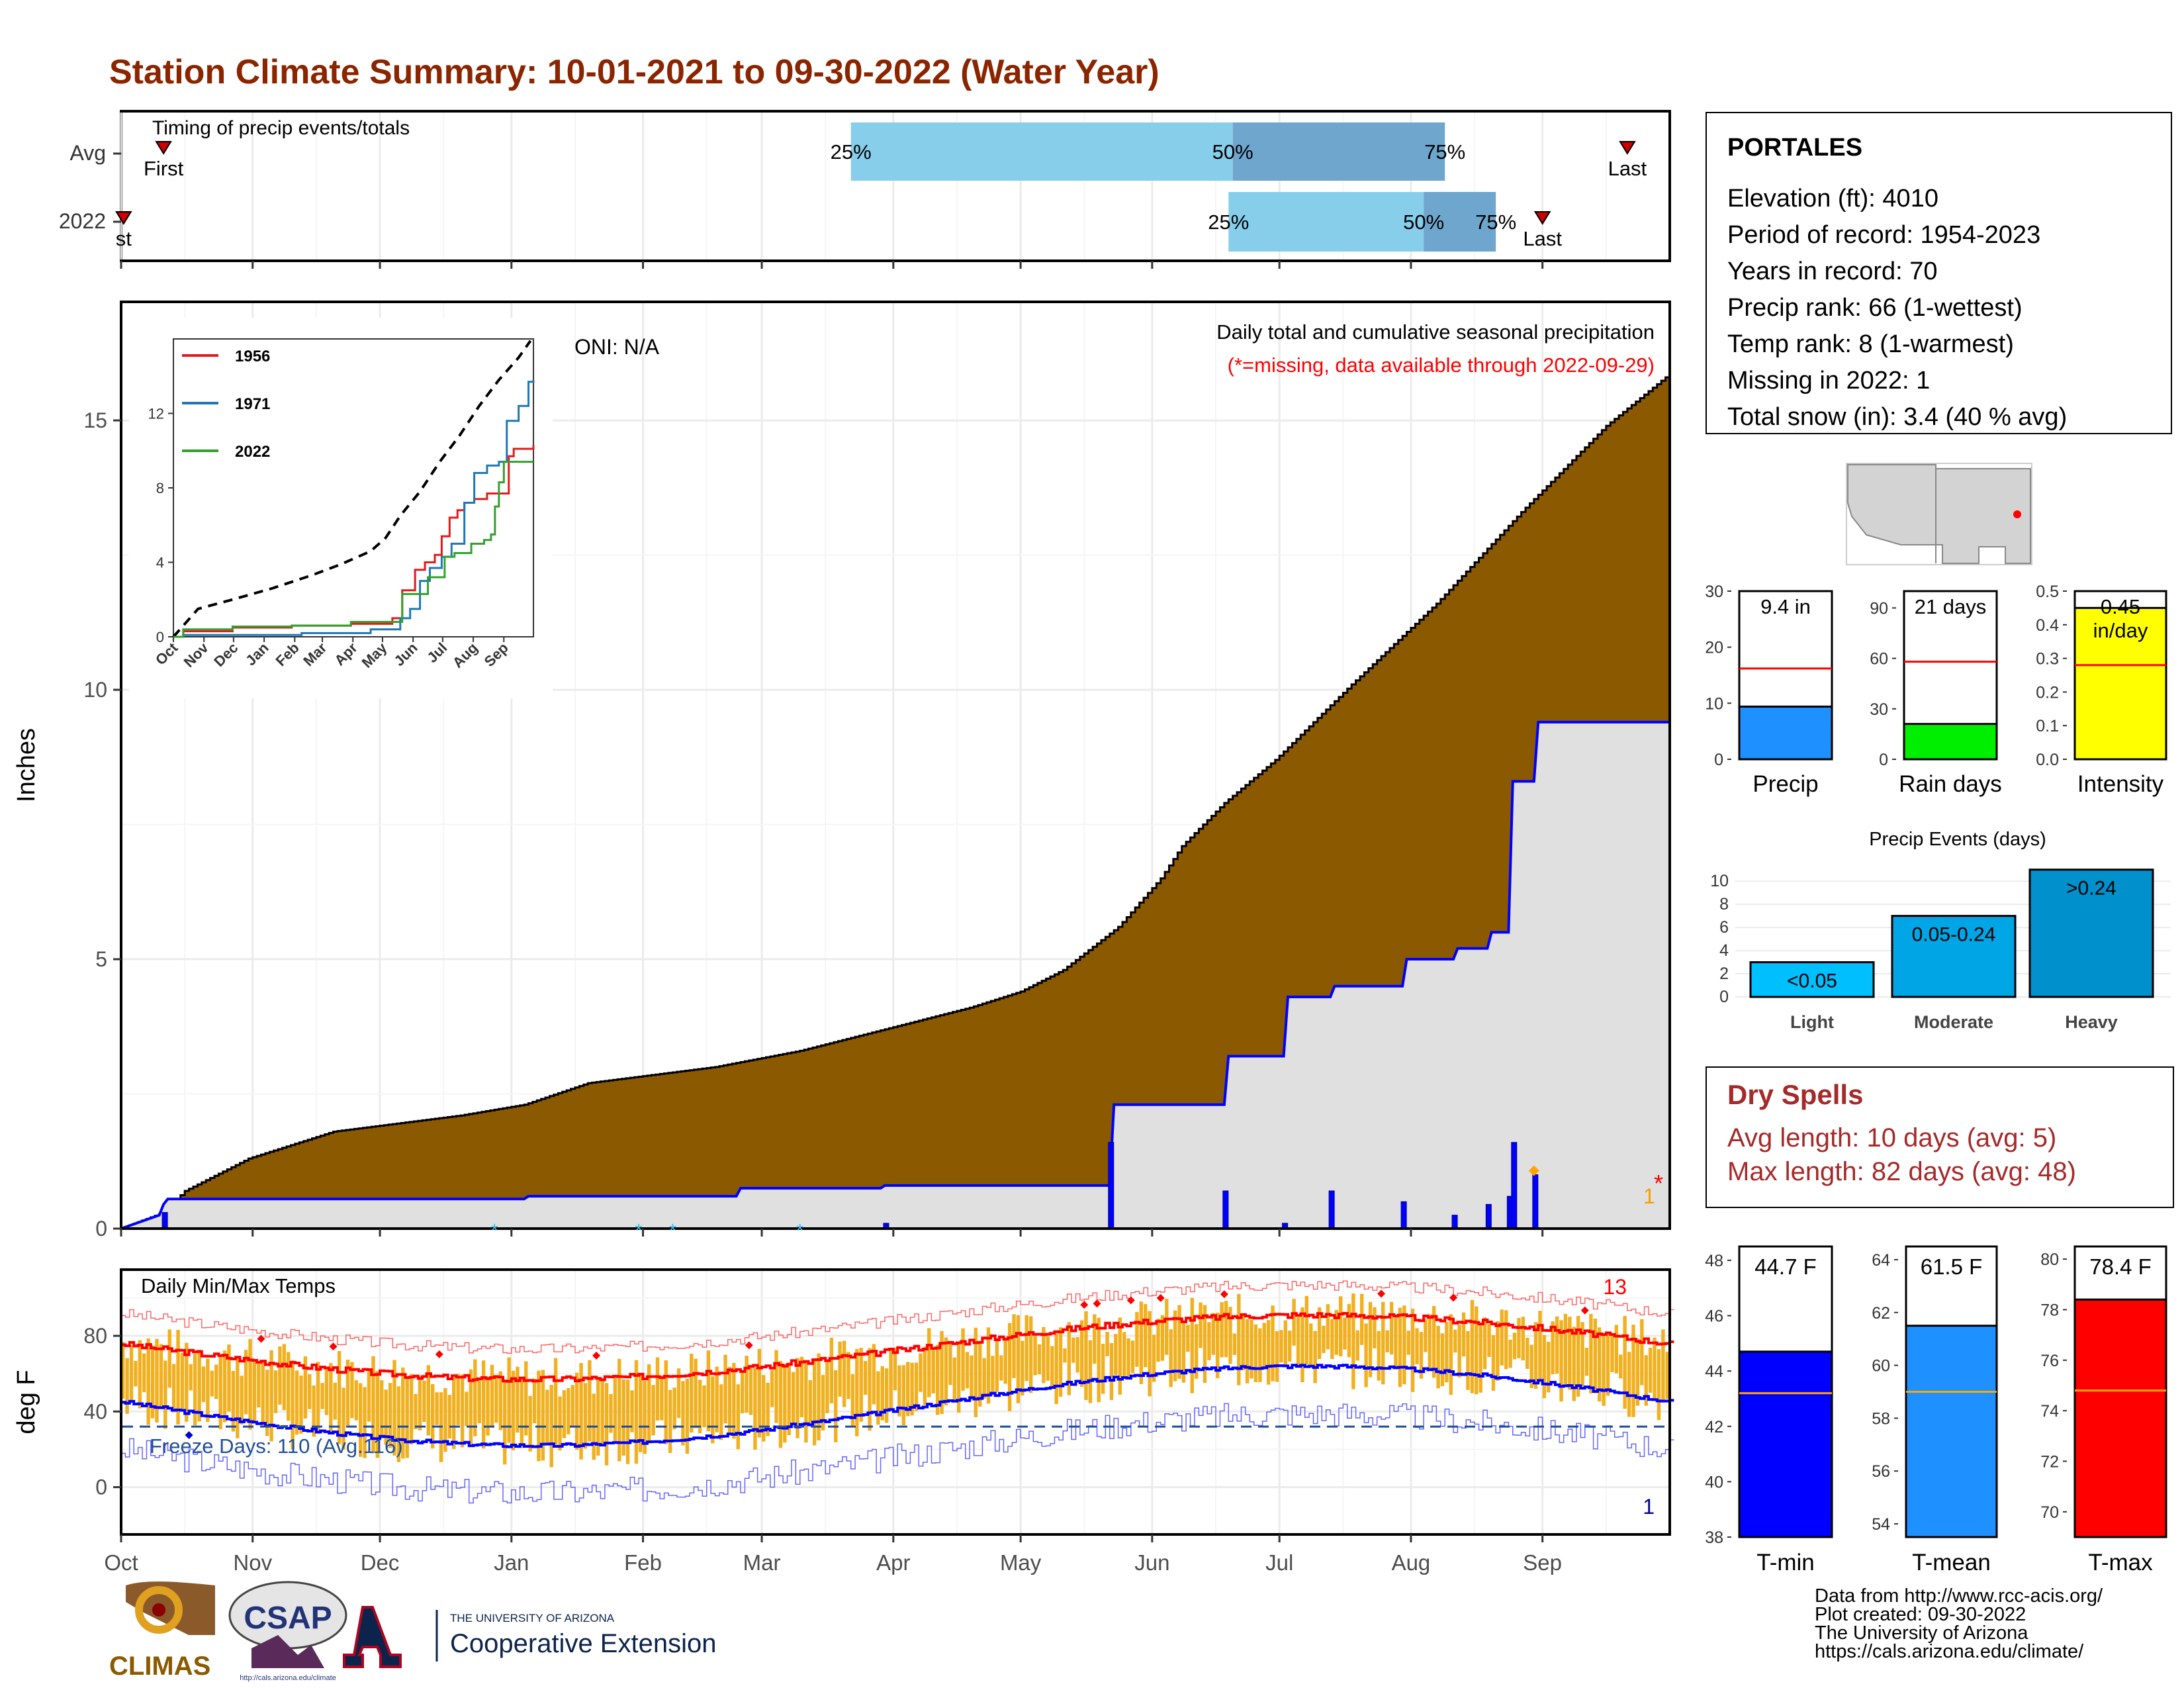 The width and height of the screenshot is (2184, 1688). I want to click on snow-mark: *, so click(639, 1230).